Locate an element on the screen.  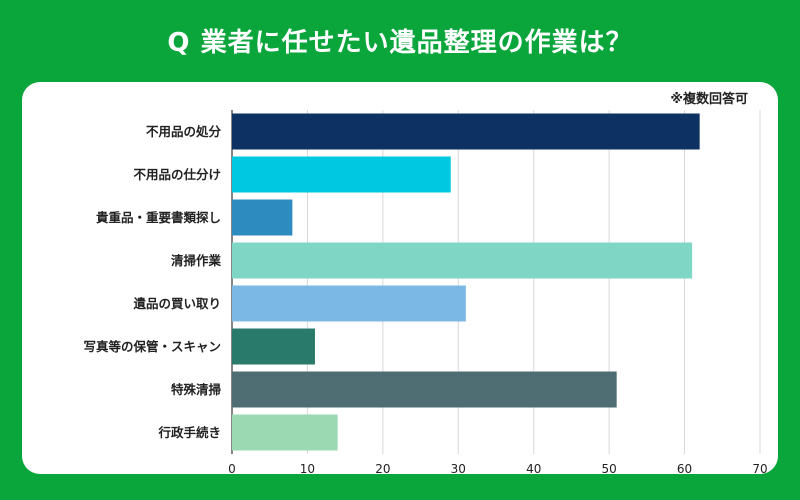
category-label: 清掃作業 is located at coordinates (196, 260).